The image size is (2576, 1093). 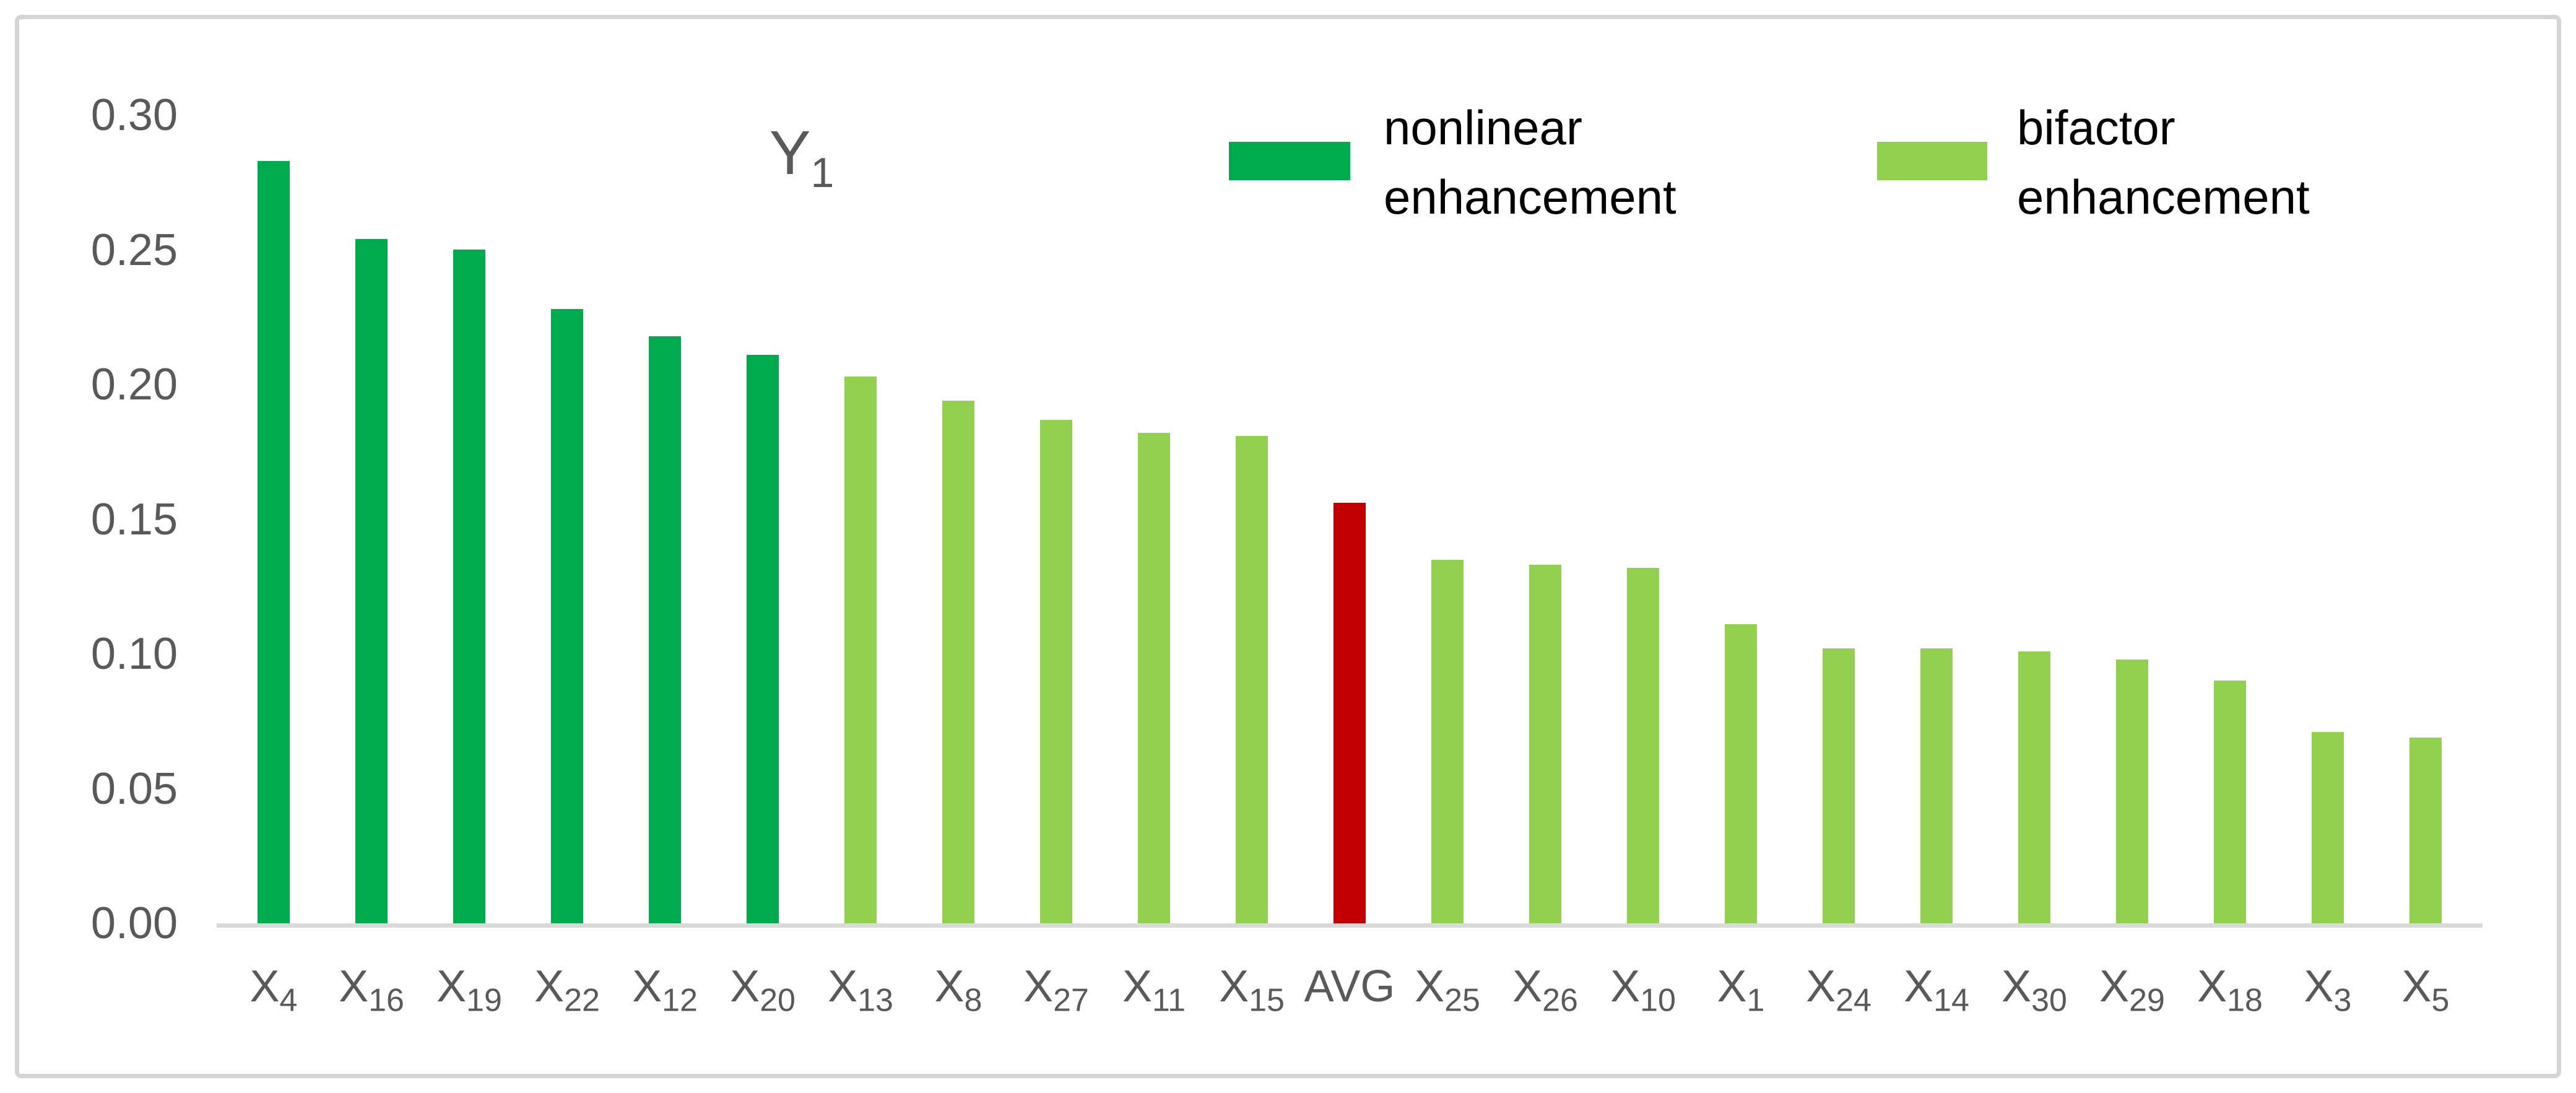 What do you see at coordinates (1154, 991) in the screenshot?
I see `x-label-X11: X11` at bounding box center [1154, 991].